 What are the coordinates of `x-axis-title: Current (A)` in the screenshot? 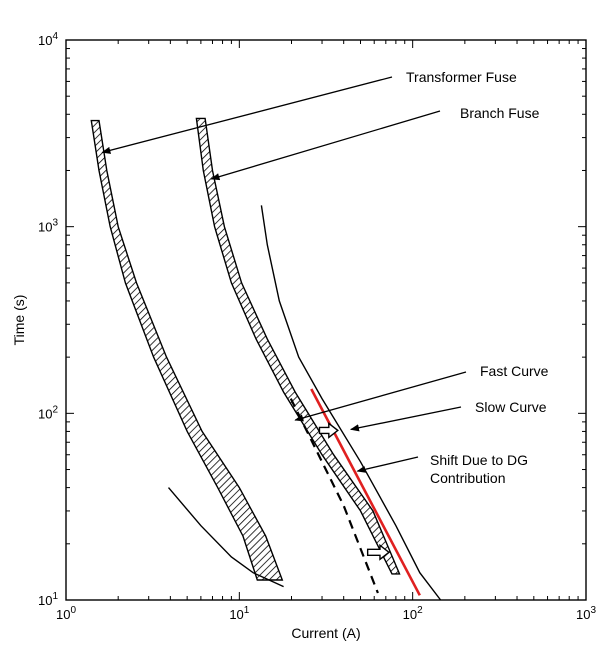 It's located at (325, 633).